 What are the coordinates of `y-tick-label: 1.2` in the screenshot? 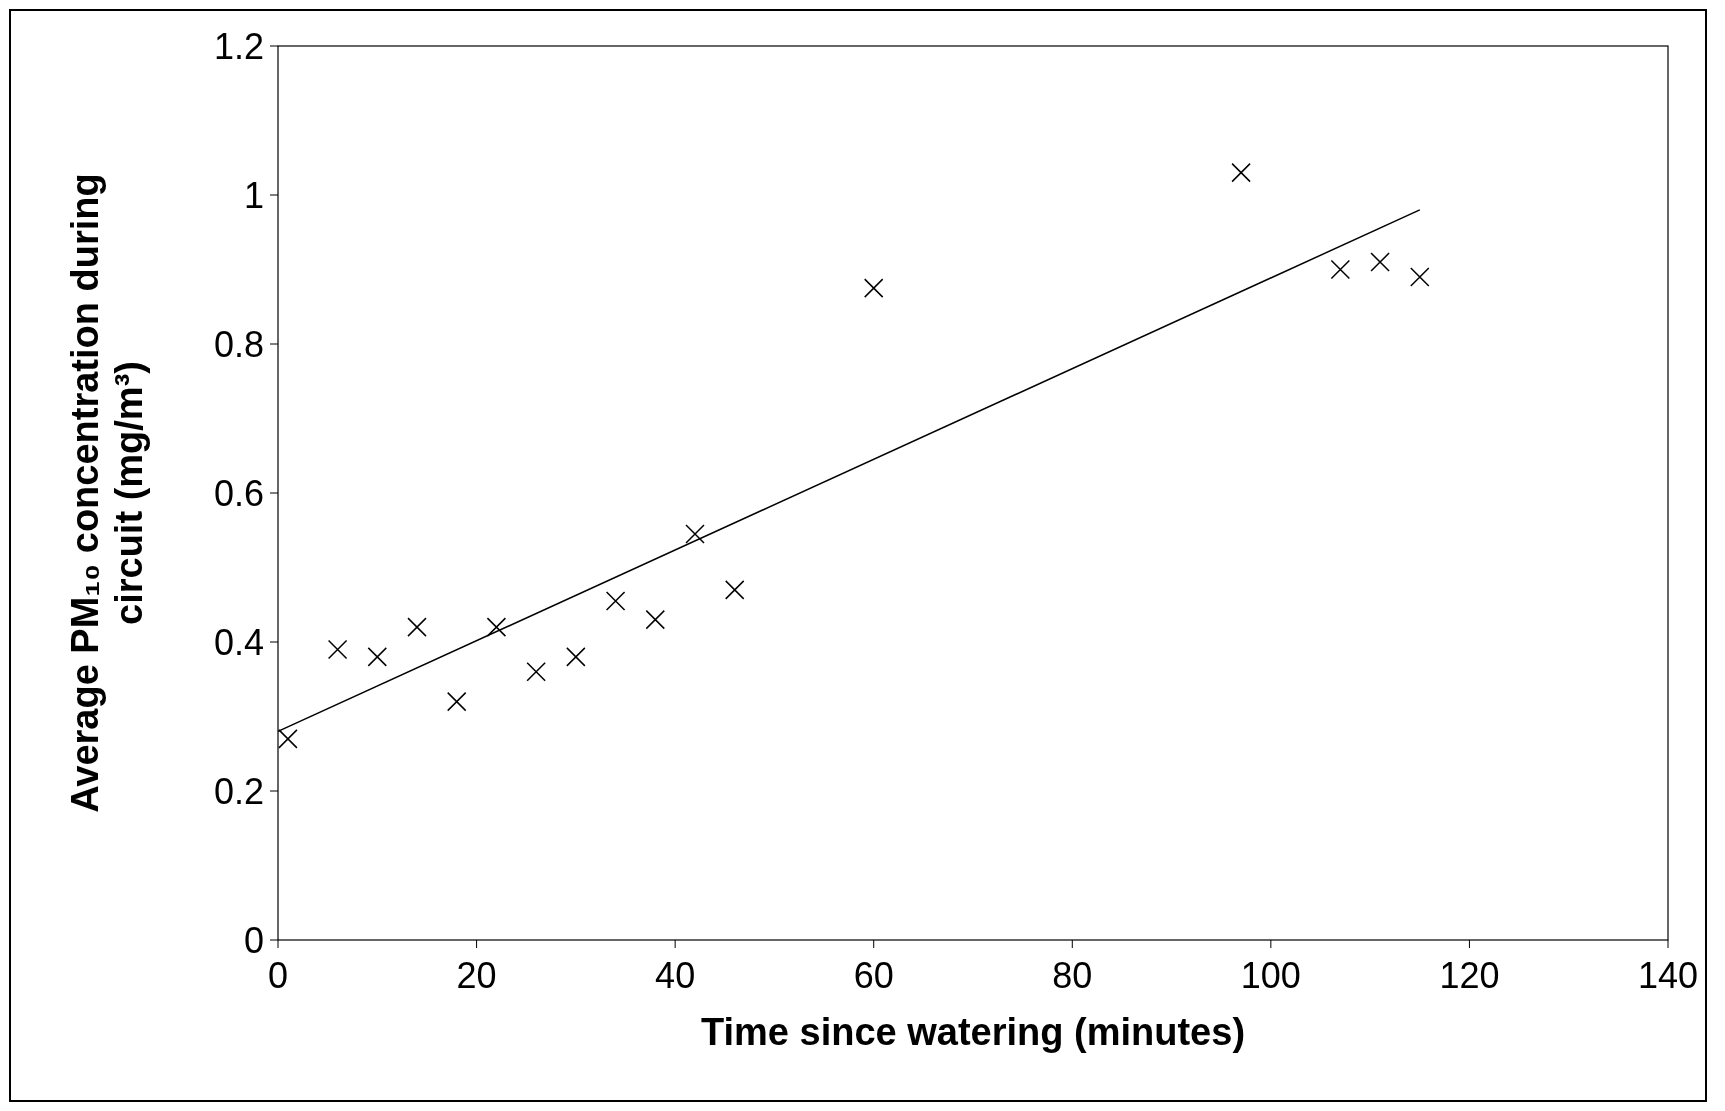 It's located at (238, 46).